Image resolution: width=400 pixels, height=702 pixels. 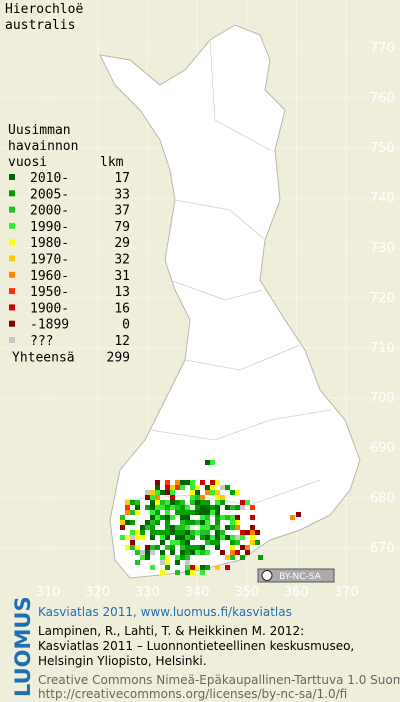 What do you see at coordinates (246, 592) in the screenshot?
I see `axis-label: 350` at bounding box center [246, 592].